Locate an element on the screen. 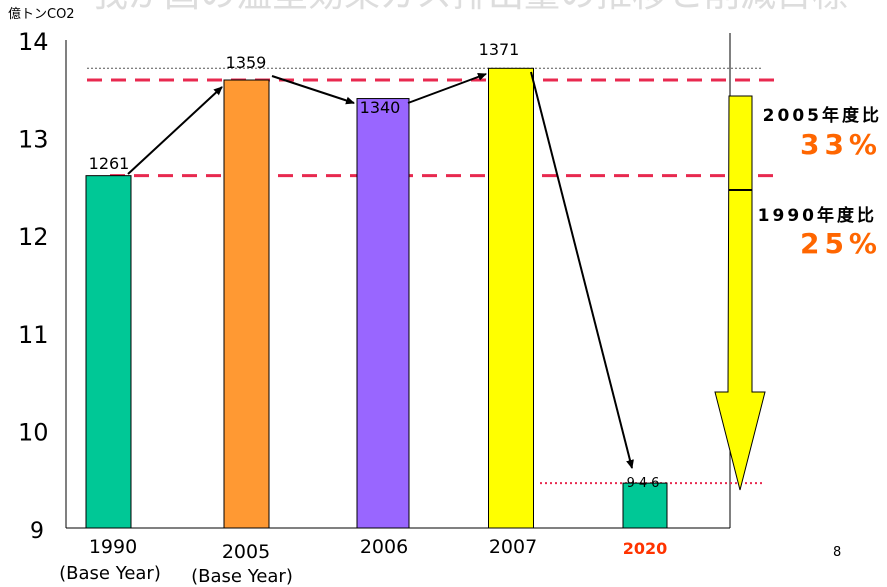  x-tick-label-2020: 2020 is located at coordinates (645, 548).